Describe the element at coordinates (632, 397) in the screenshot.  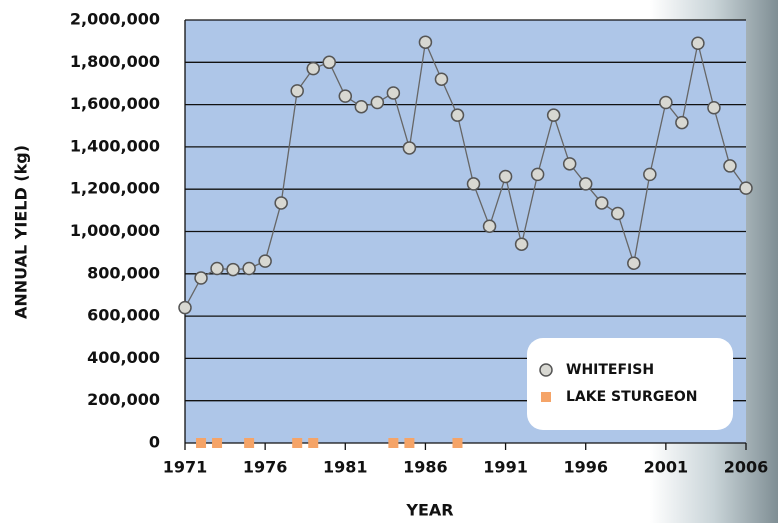
I see `legend-label: LAKE STURGEON` at that location.